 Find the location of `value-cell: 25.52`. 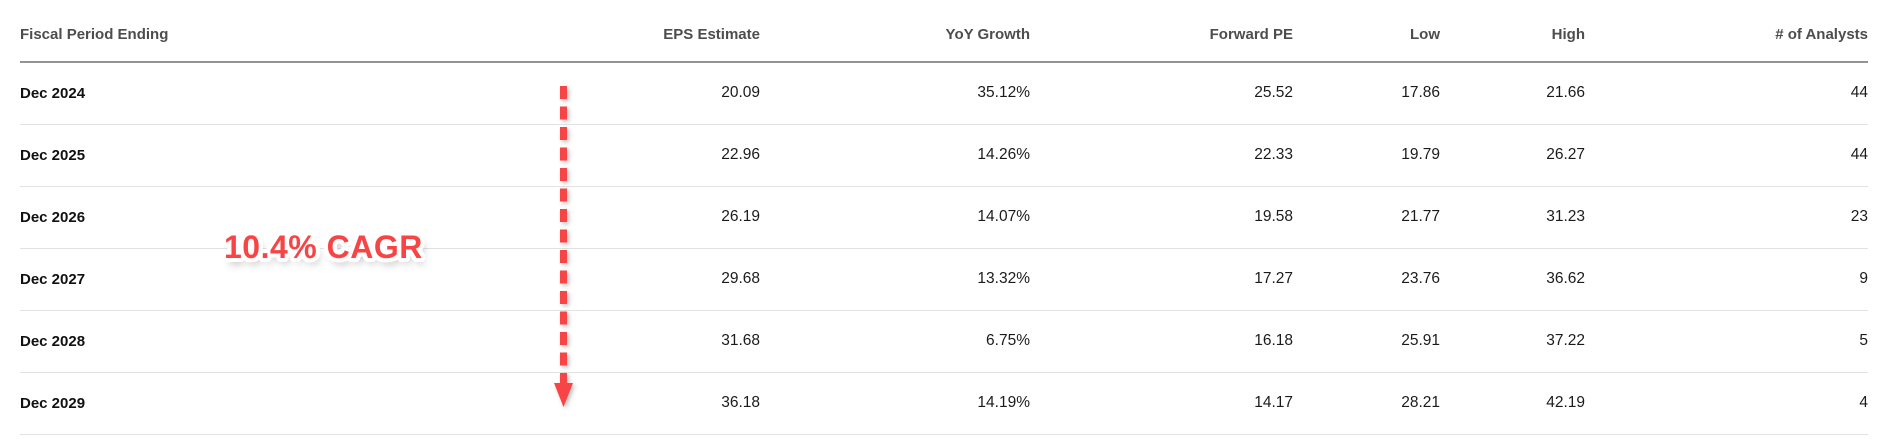

value-cell: 25.52 is located at coordinates (1161, 93).